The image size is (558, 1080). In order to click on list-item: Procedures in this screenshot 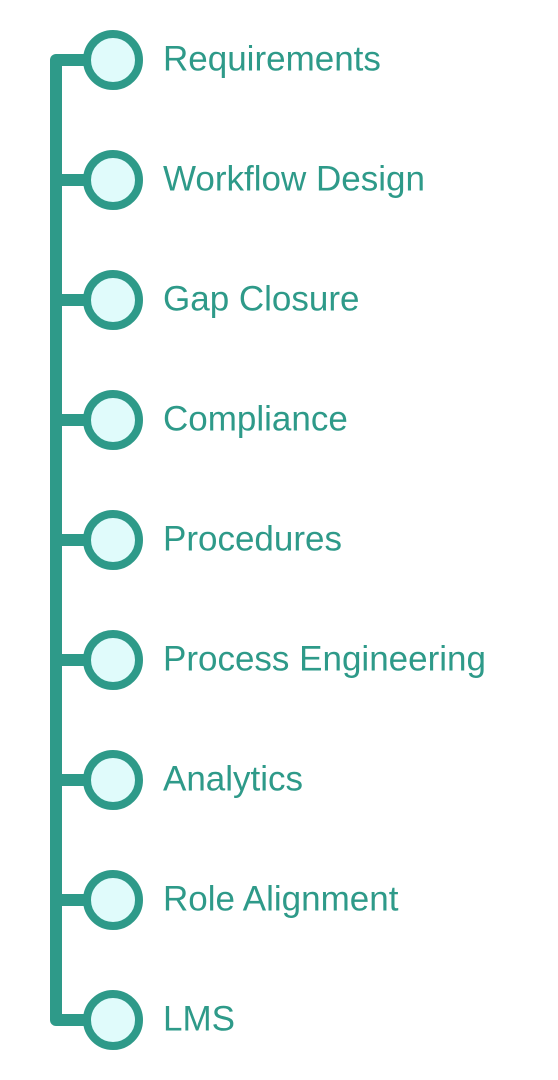, I will do `click(199, 540)`.